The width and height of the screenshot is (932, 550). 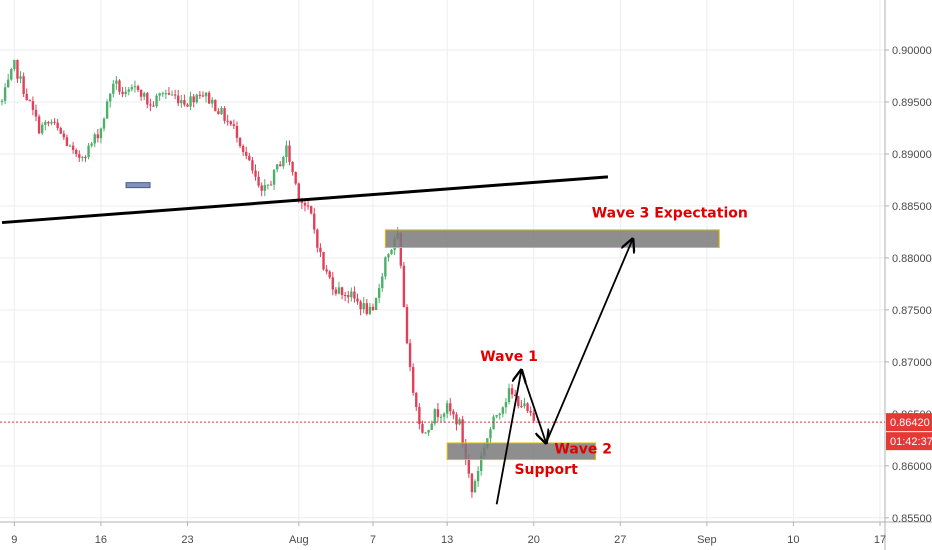 I want to click on x-tick-label: 7, so click(x=373, y=540).